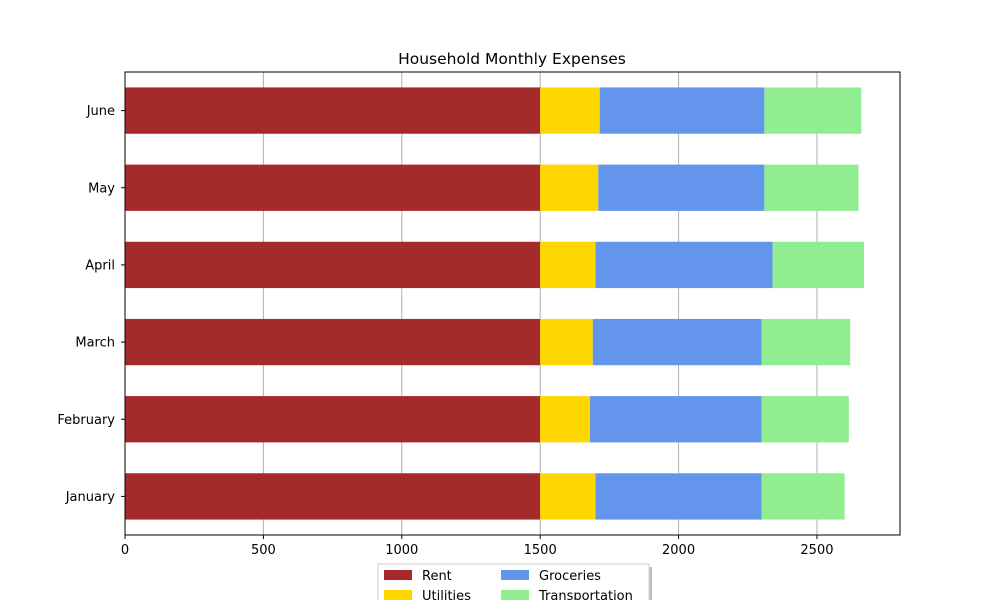  What do you see at coordinates (684, 265) in the screenshot?
I see `bar-groceries-april` at bounding box center [684, 265].